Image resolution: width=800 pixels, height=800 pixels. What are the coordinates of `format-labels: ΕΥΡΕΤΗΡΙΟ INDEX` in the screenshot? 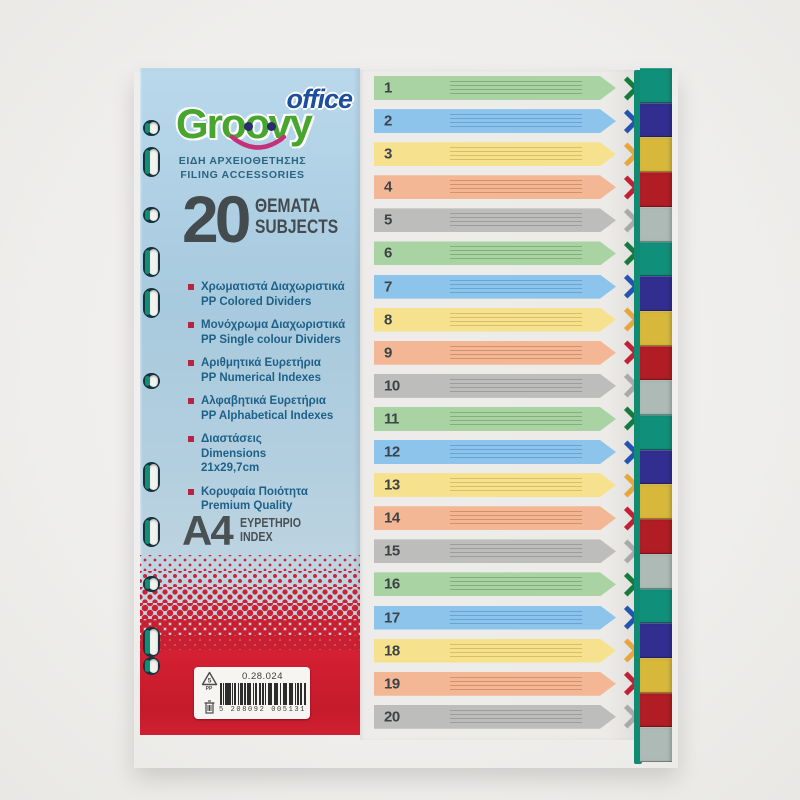 It's located at (270, 530).